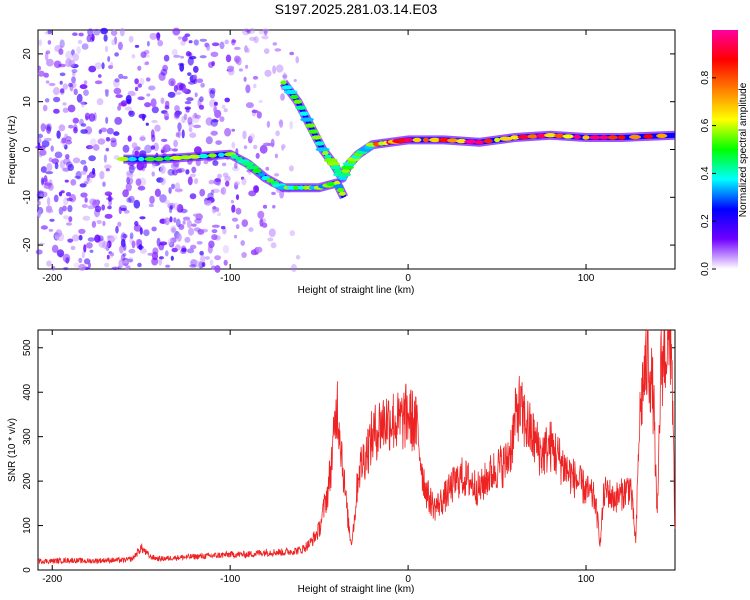  I want to click on snr-ytick-label: 200, so click(27, 480).